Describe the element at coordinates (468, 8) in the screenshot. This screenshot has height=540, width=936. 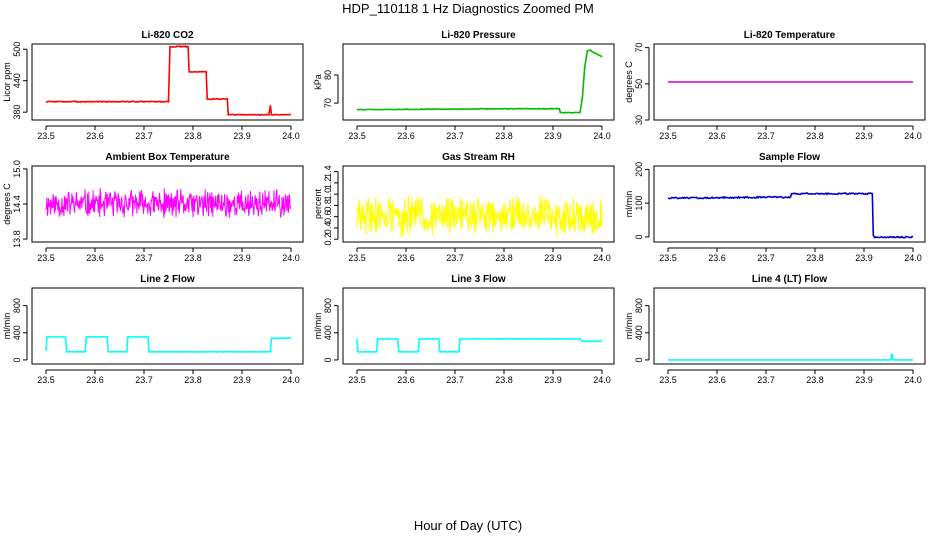
I see `figure-title: HDP_110118 1 Hz Diagnostics Zoomed PM` at that location.